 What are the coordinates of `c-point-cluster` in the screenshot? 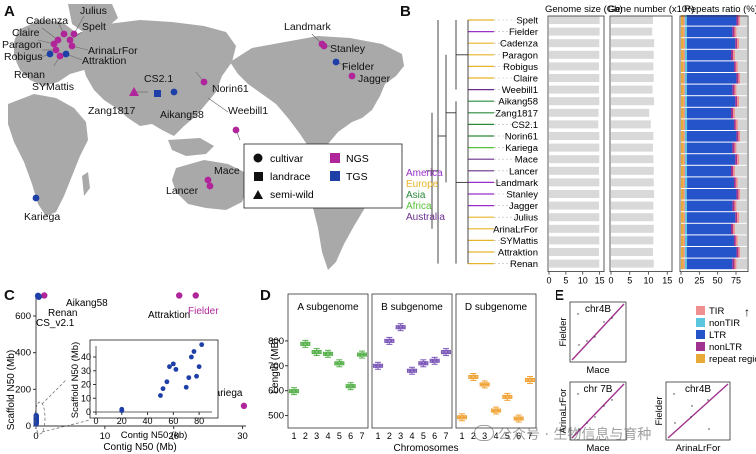 It's located at (36, 415).